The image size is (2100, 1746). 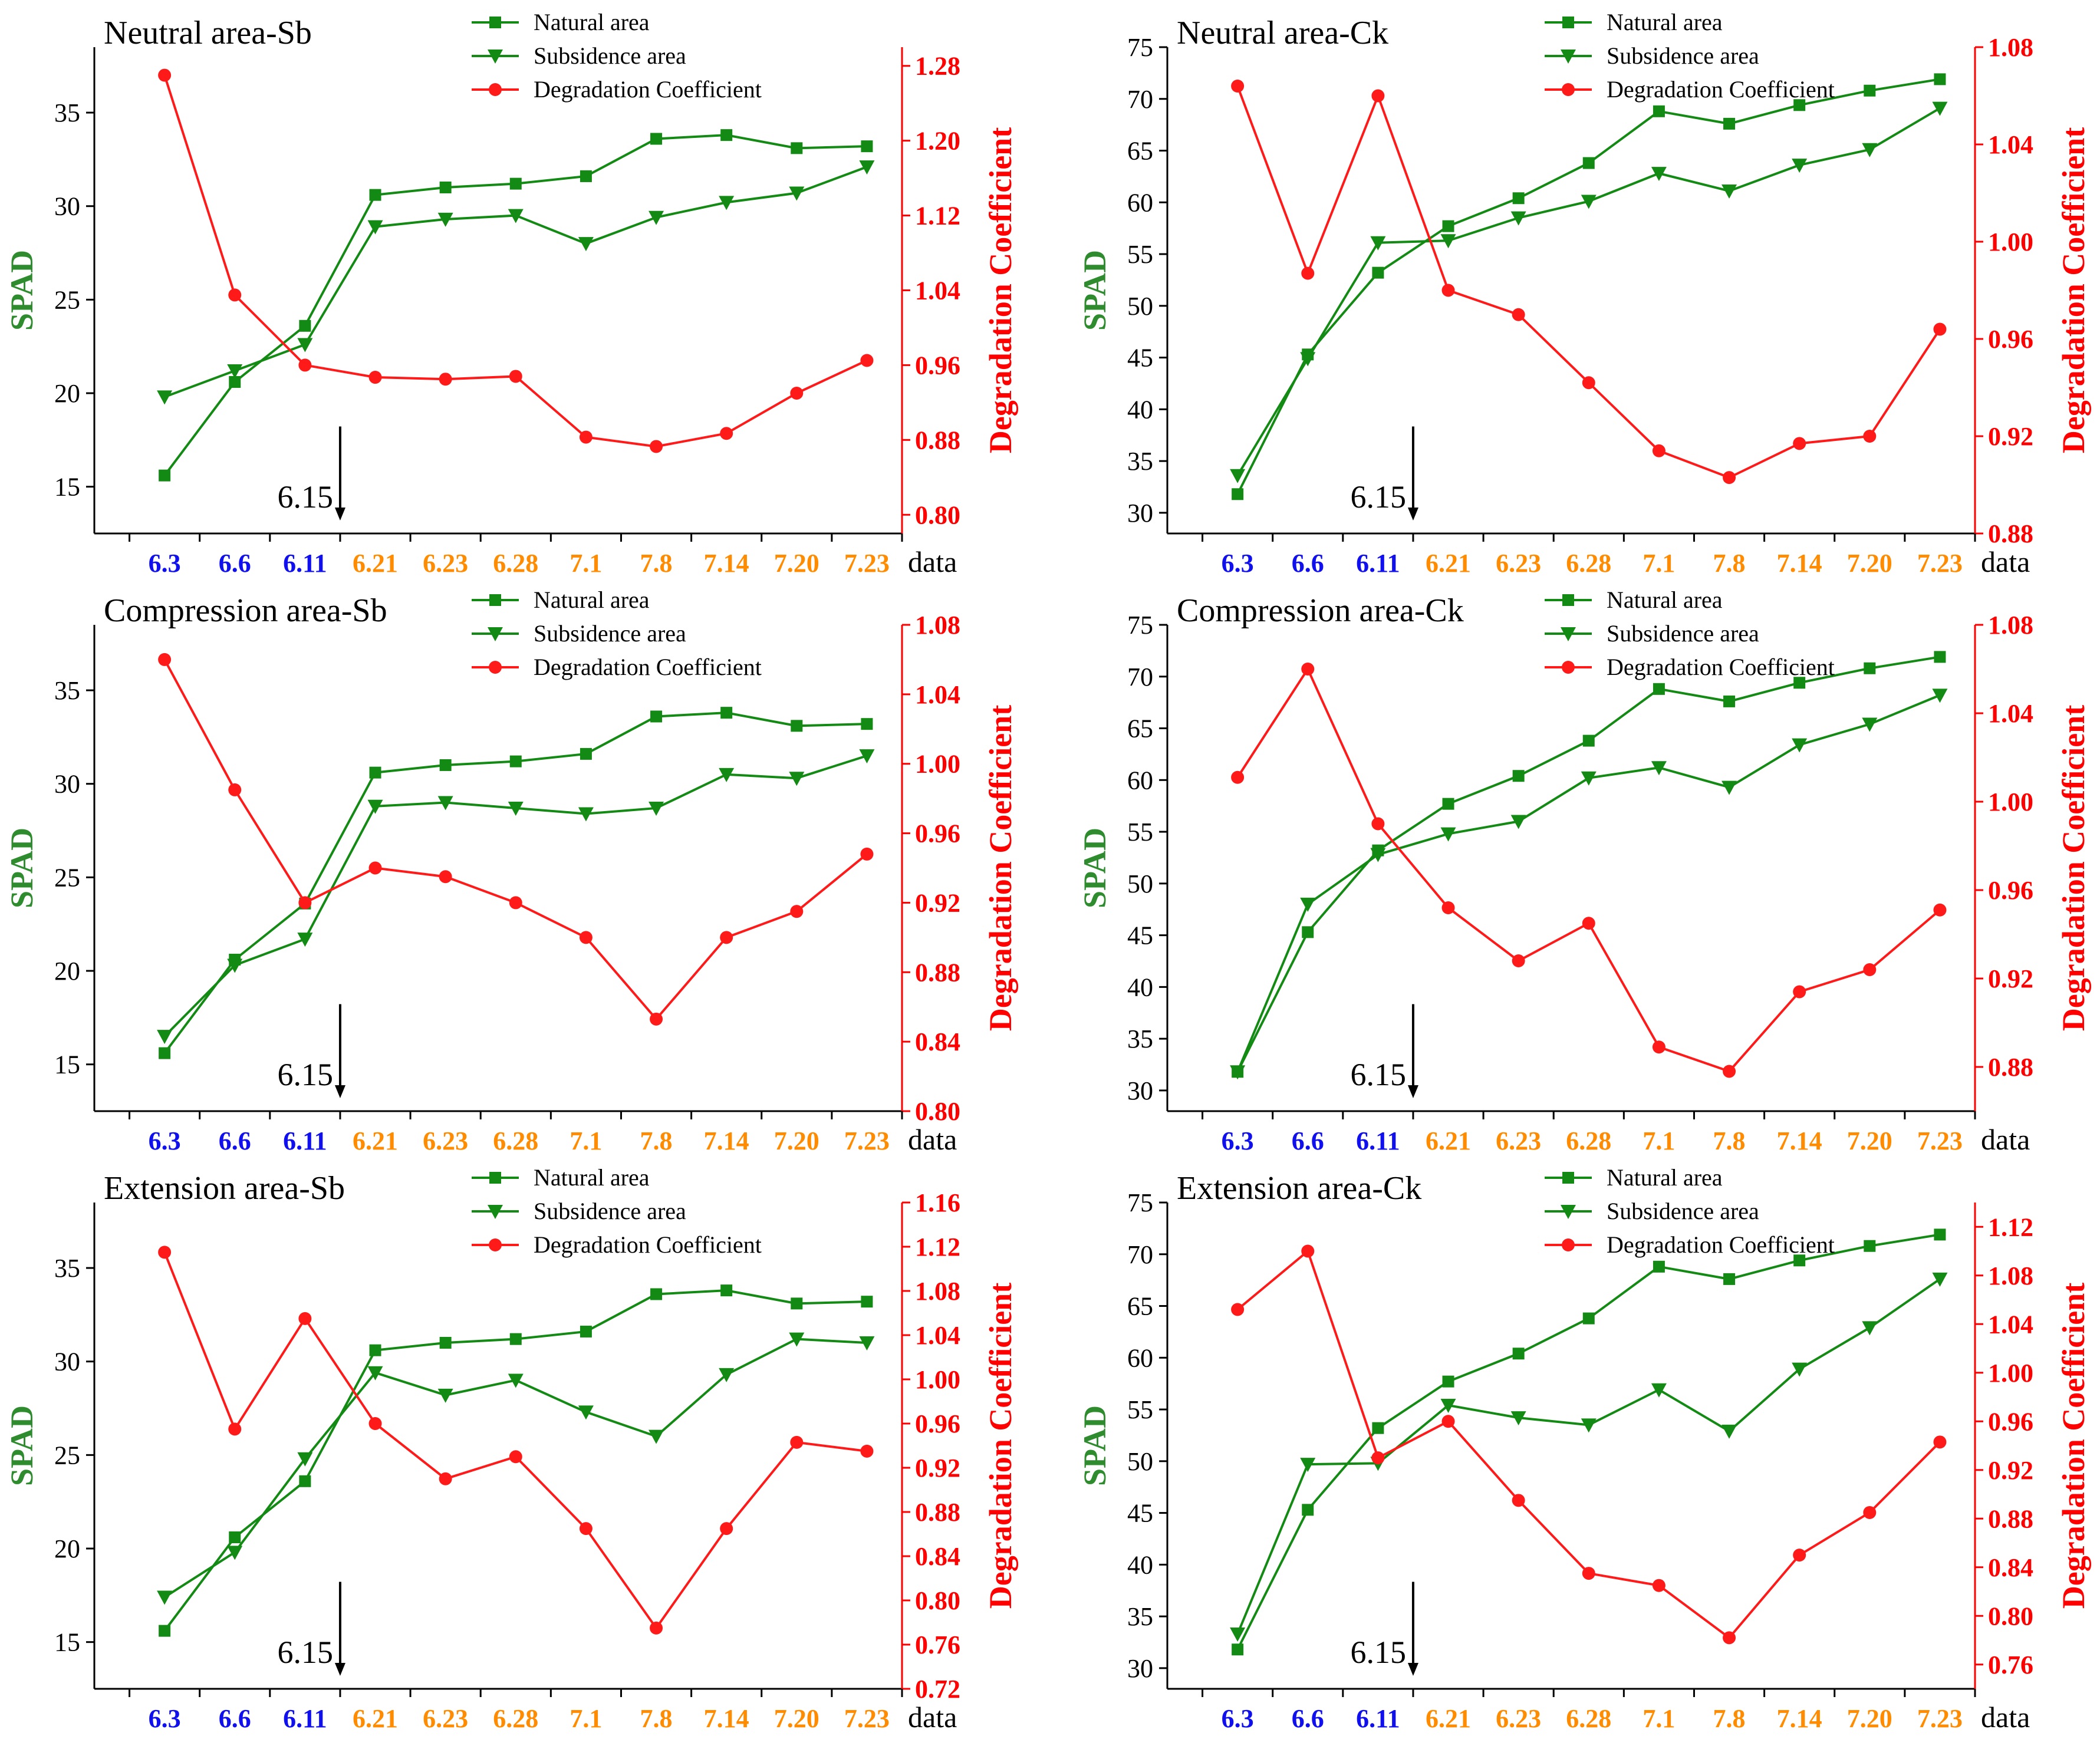 What do you see at coordinates (592, 1177) in the screenshot?
I see `legend-label: Natural area` at bounding box center [592, 1177].